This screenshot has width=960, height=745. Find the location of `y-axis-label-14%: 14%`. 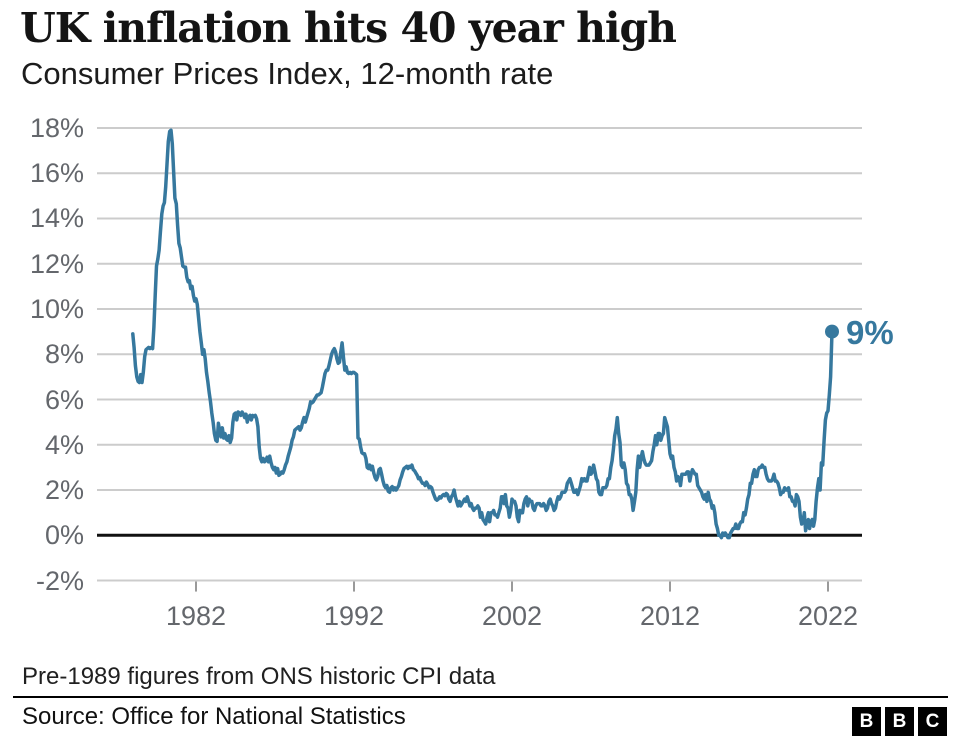

y-axis-label-14%: 14% is located at coordinates (56, 218).